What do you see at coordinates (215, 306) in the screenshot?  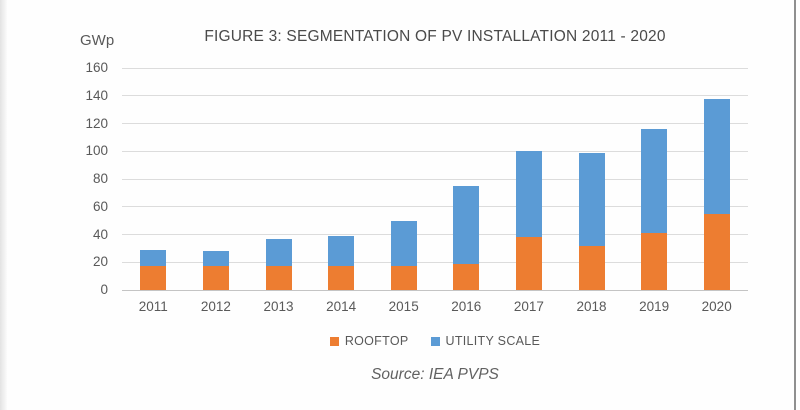 I see `x-label-2012: 2012` at bounding box center [215, 306].